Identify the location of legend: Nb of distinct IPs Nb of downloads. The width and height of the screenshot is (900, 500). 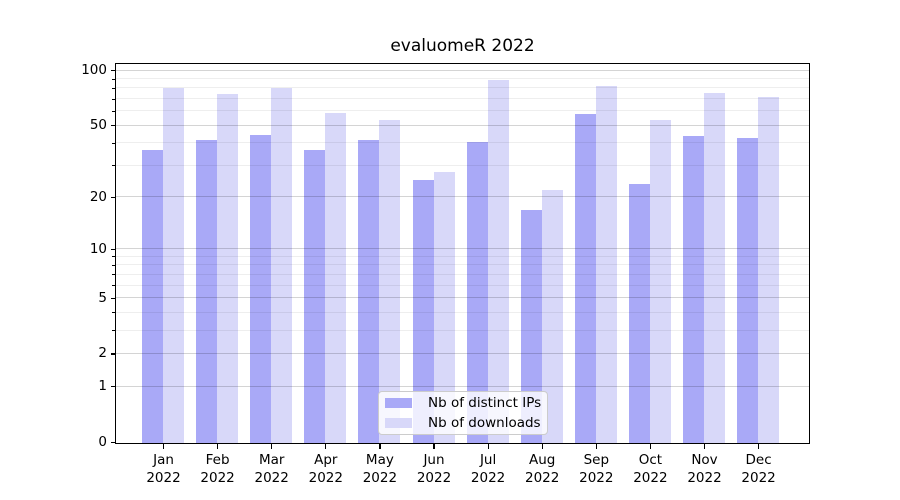
(463, 413).